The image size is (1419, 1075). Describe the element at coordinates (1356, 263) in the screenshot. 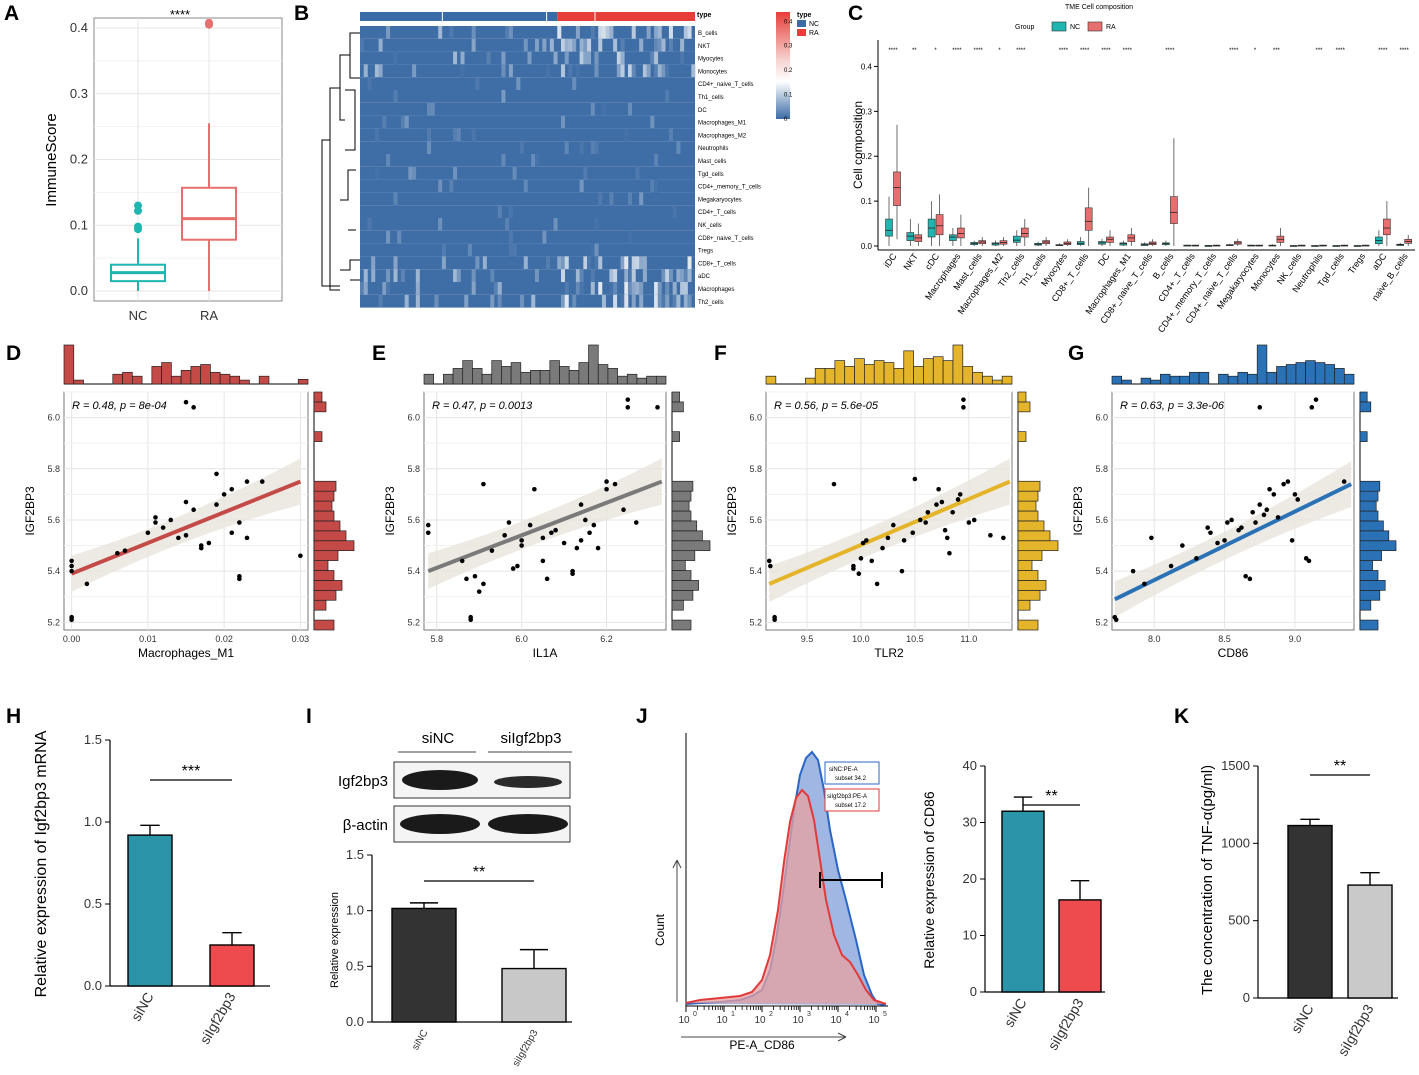

I see `panel-c-xtick: Tregs` at that location.